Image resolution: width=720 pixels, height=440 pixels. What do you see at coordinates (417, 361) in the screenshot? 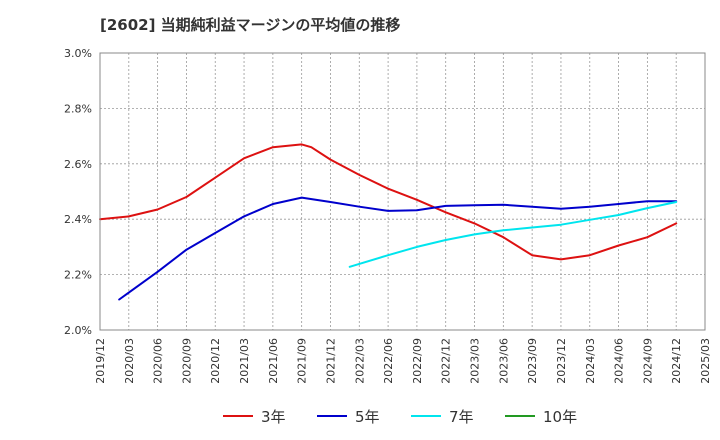
I see `x-tick-label: 2022/09` at bounding box center [417, 361].